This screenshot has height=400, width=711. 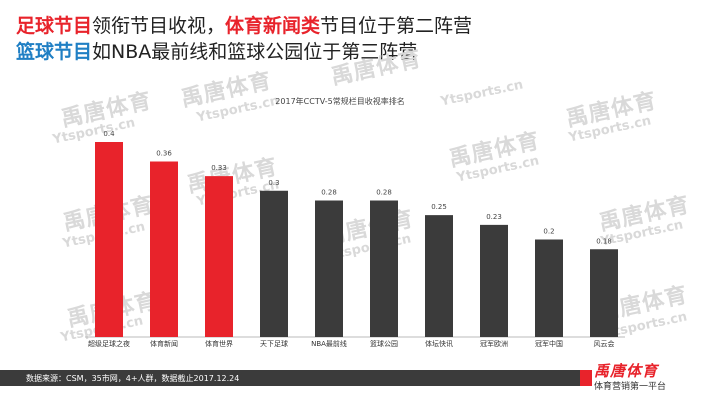 I want to click on headline-text-a: 领衔节目收视，, so click(x=159, y=26).